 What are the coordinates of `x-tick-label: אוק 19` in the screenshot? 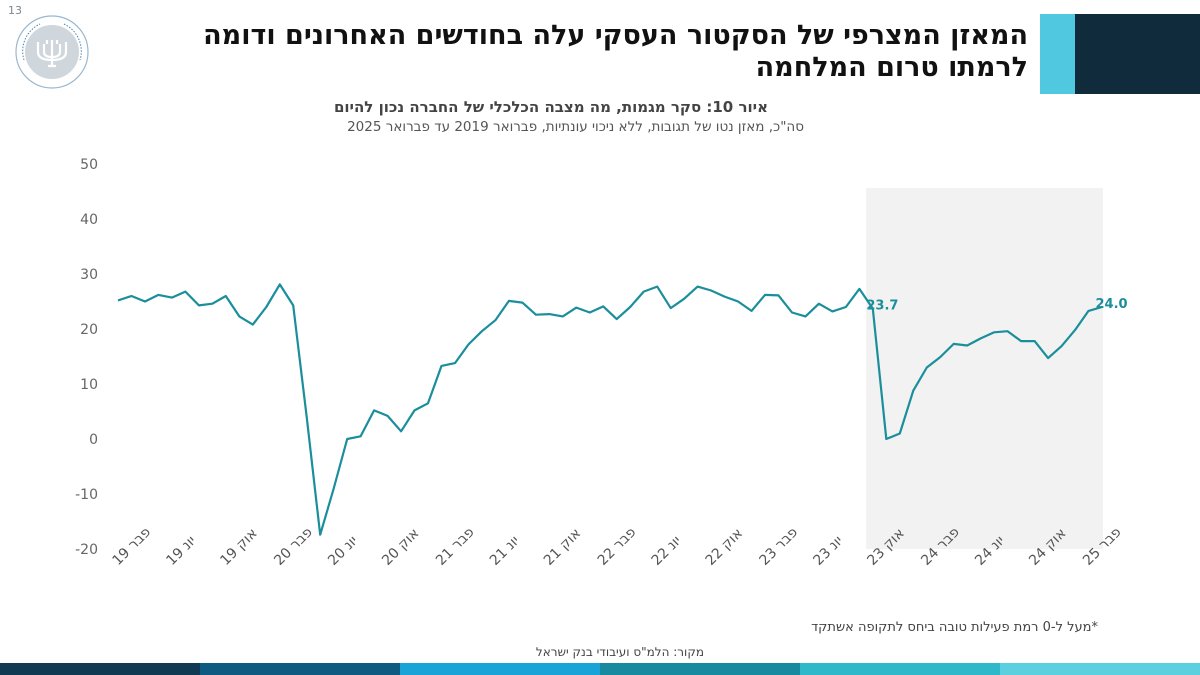 It's located at (238, 546).